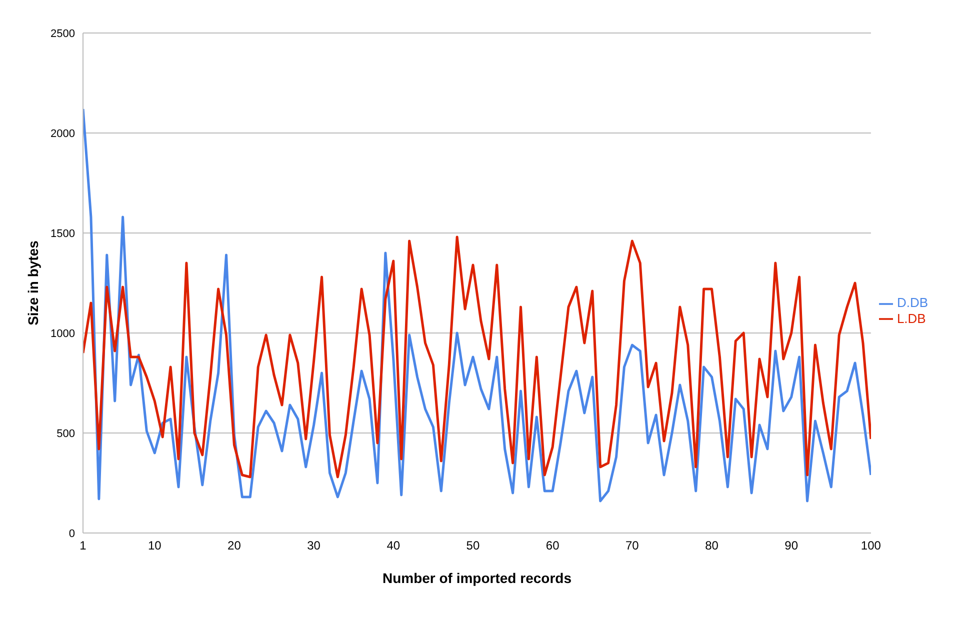  What do you see at coordinates (473, 545) in the screenshot?
I see `x-tick-label: 50` at bounding box center [473, 545].